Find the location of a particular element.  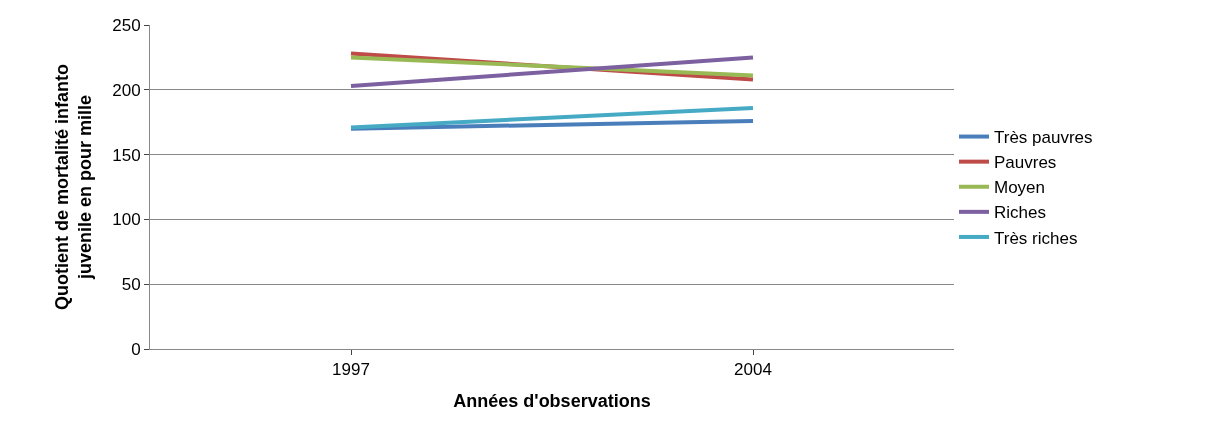

x-tick-label: 2004 is located at coordinates (753, 370).